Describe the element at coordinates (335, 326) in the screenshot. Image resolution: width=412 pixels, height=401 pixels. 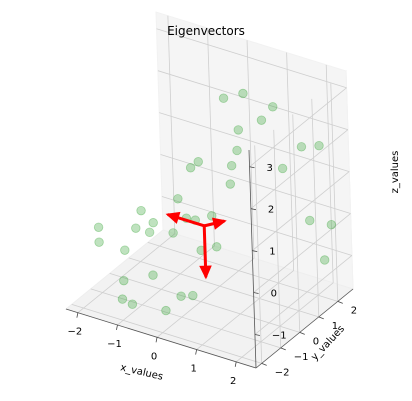
I see `y-tick-label: 1` at that location.